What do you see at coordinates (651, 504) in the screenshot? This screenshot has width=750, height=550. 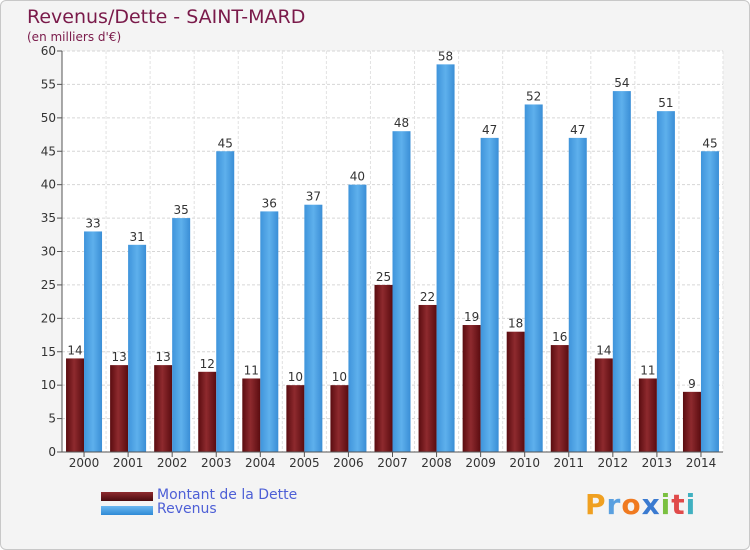 I see `logo-letter: x` at bounding box center [651, 504].